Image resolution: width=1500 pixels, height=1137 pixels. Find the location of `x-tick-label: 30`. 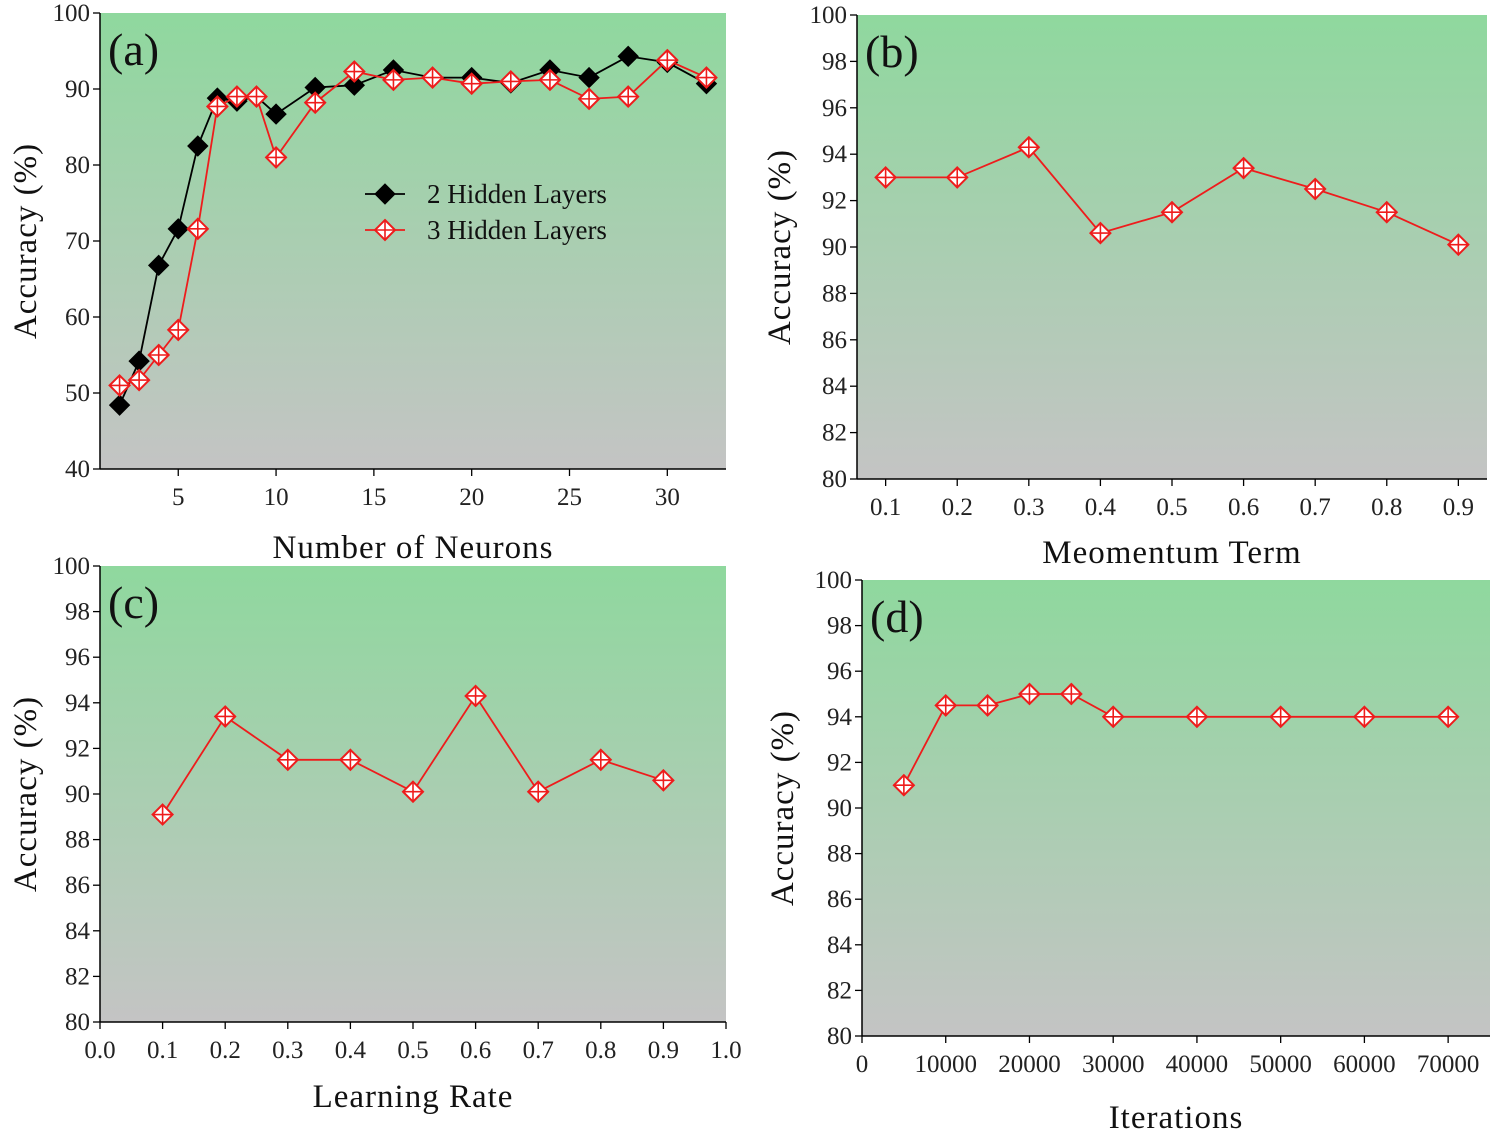

x-tick-label: 30 is located at coordinates (667, 497).